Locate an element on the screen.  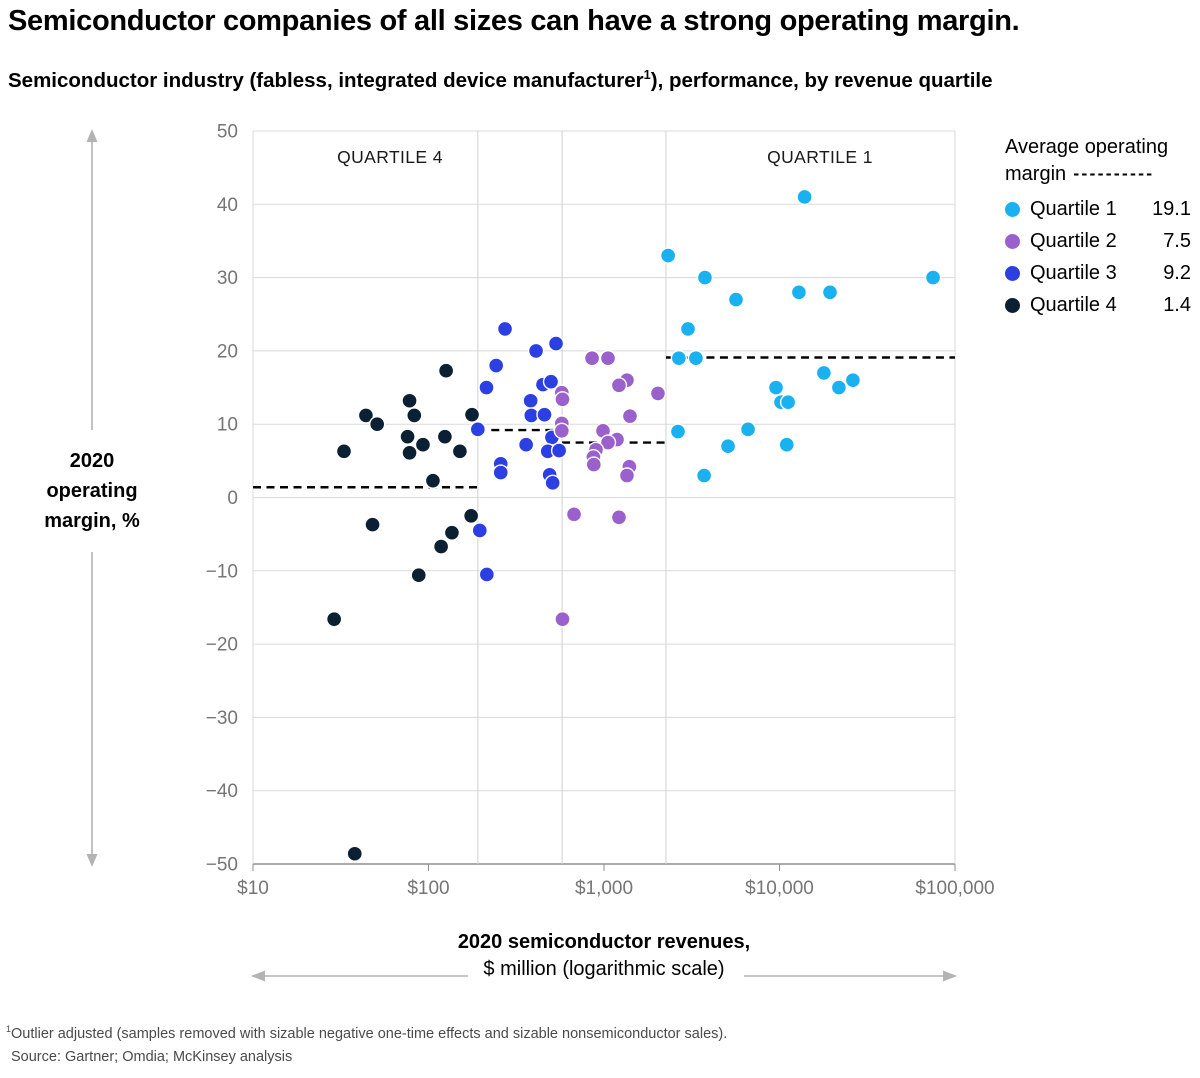
legend-item-label: Quartile 1 is located at coordinates (1073, 208).